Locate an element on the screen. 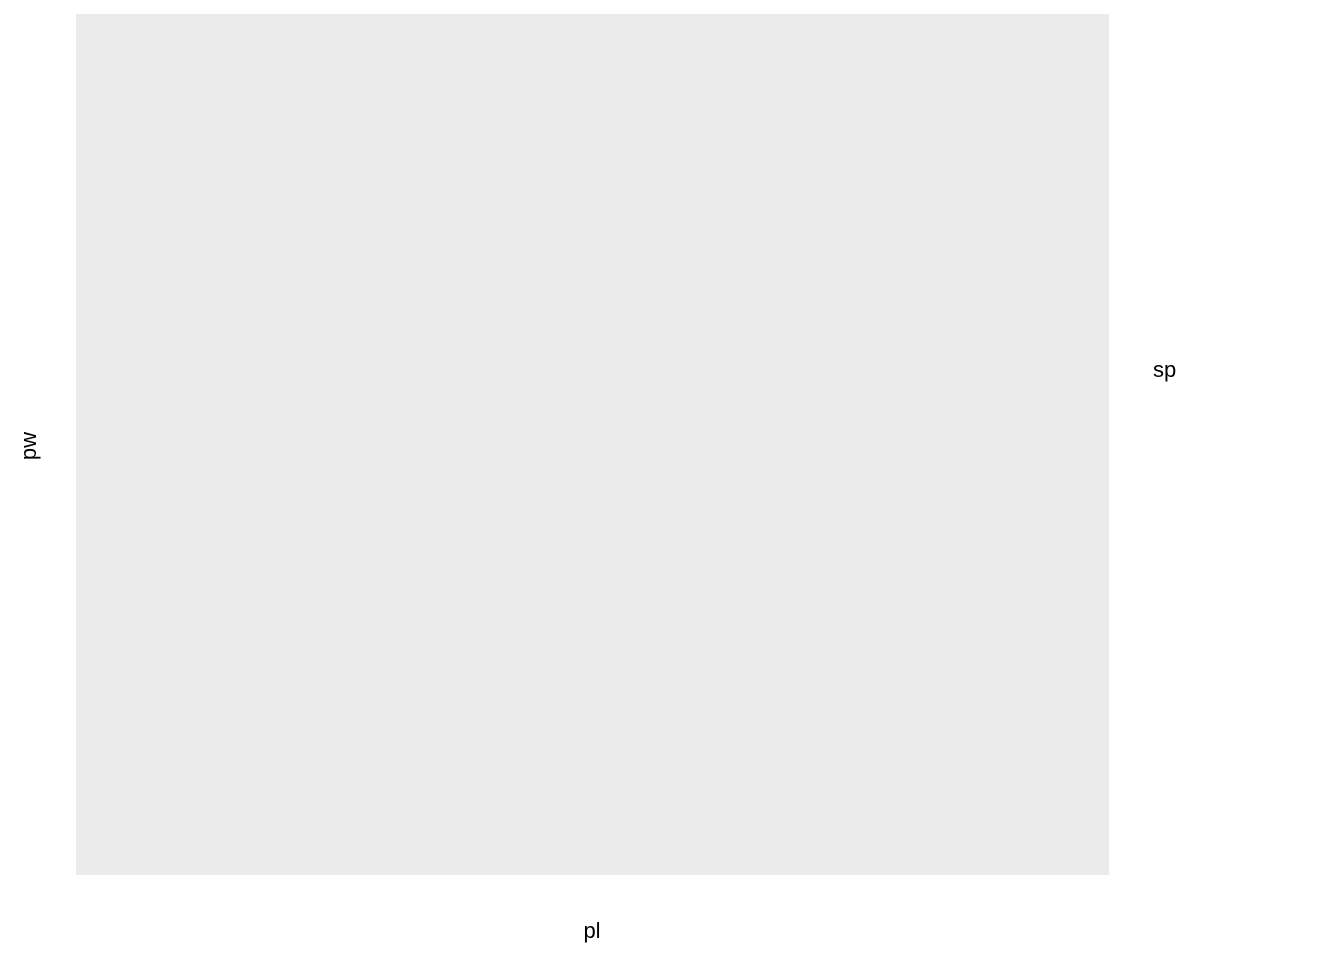 The image size is (1344, 960). legend-title: sp is located at coordinates (1164, 369).